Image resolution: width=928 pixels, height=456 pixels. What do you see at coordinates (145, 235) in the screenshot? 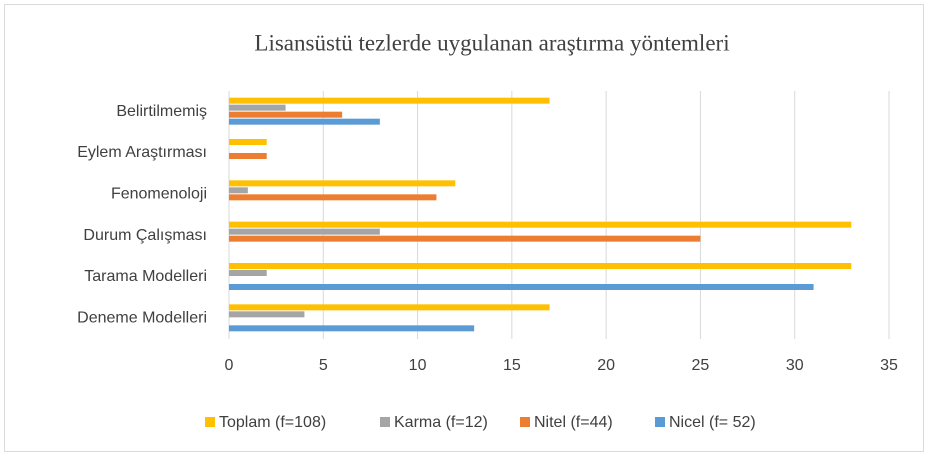
I see `y-tick-label: Durum Çalışması` at bounding box center [145, 235].